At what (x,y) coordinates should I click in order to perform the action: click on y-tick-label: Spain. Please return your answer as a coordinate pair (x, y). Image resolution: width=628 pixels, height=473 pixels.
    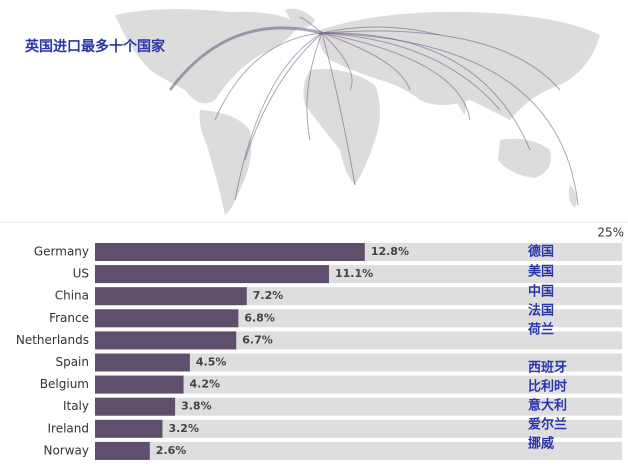
    Looking at the image, I should click on (72, 362).